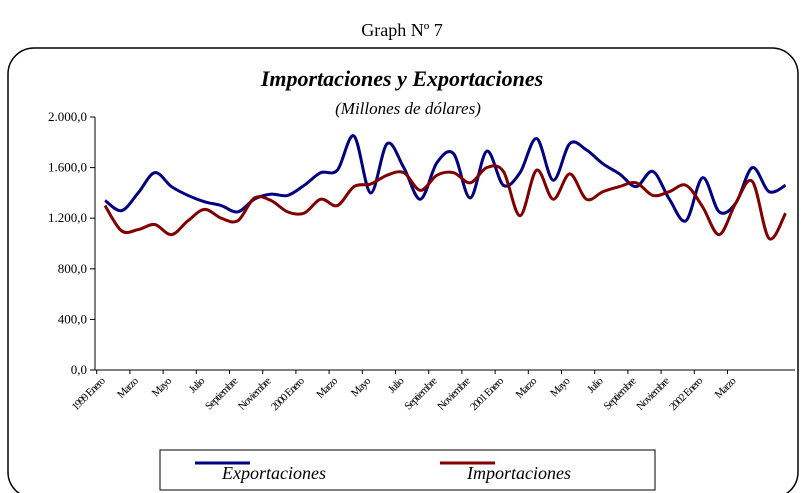 The image size is (803, 493). I want to click on y-tick-label: 0,0, so click(79, 369).